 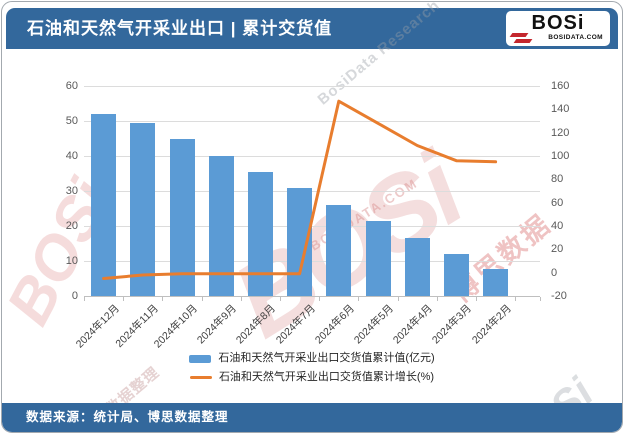 I want to click on legend-label: 石油和天然气开采业出口交货值累计值(亿元), so click(x=326, y=358).